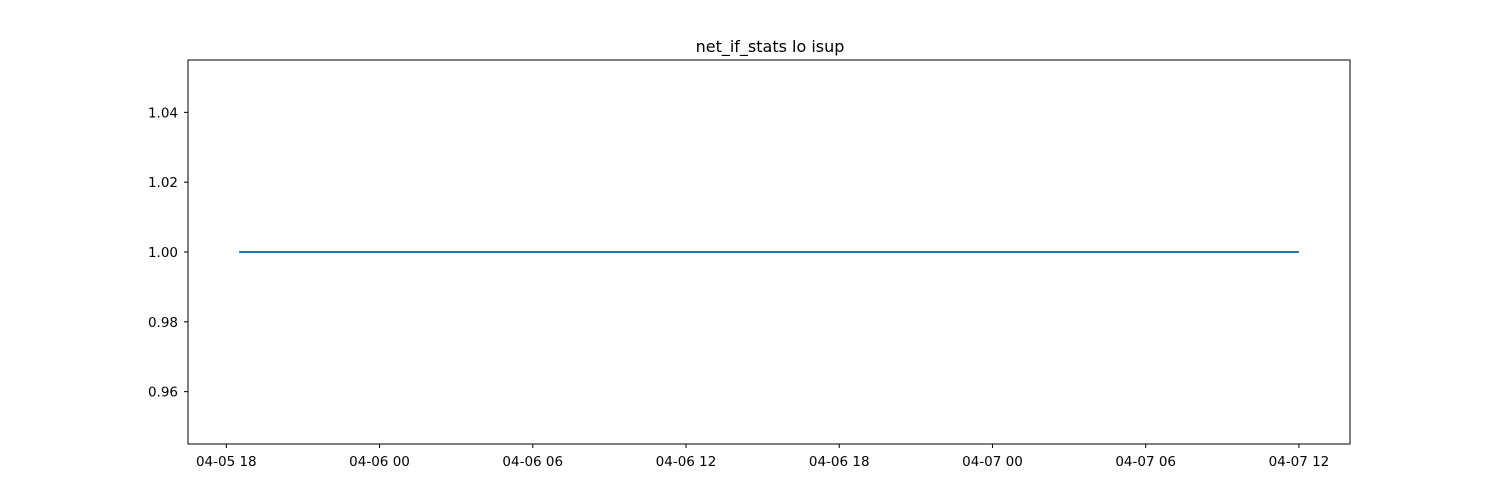 The height and width of the screenshot is (500, 1500). Describe the element at coordinates (163, 183) in the screenshot. I see `y-tick-label: 1.02` at that location.